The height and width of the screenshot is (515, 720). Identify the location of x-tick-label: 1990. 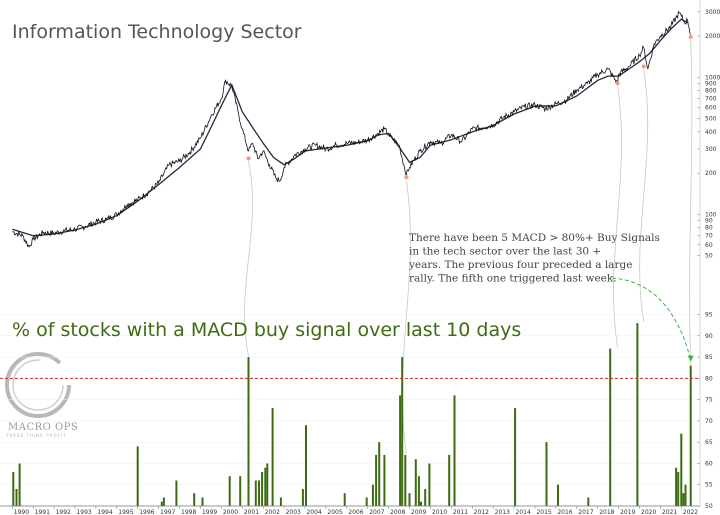
(21, 512).